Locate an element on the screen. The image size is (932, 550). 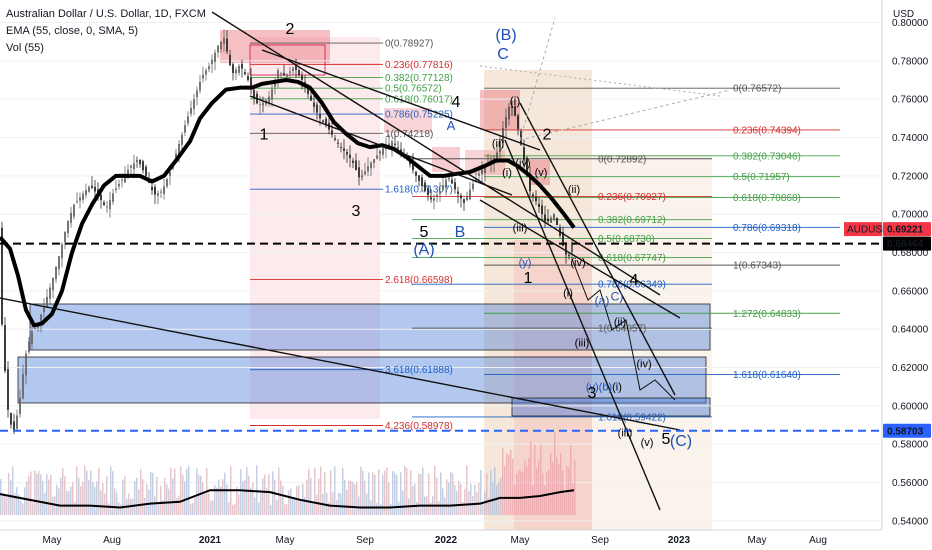
wave-label: (iv) is located at coordinates (643, 365).